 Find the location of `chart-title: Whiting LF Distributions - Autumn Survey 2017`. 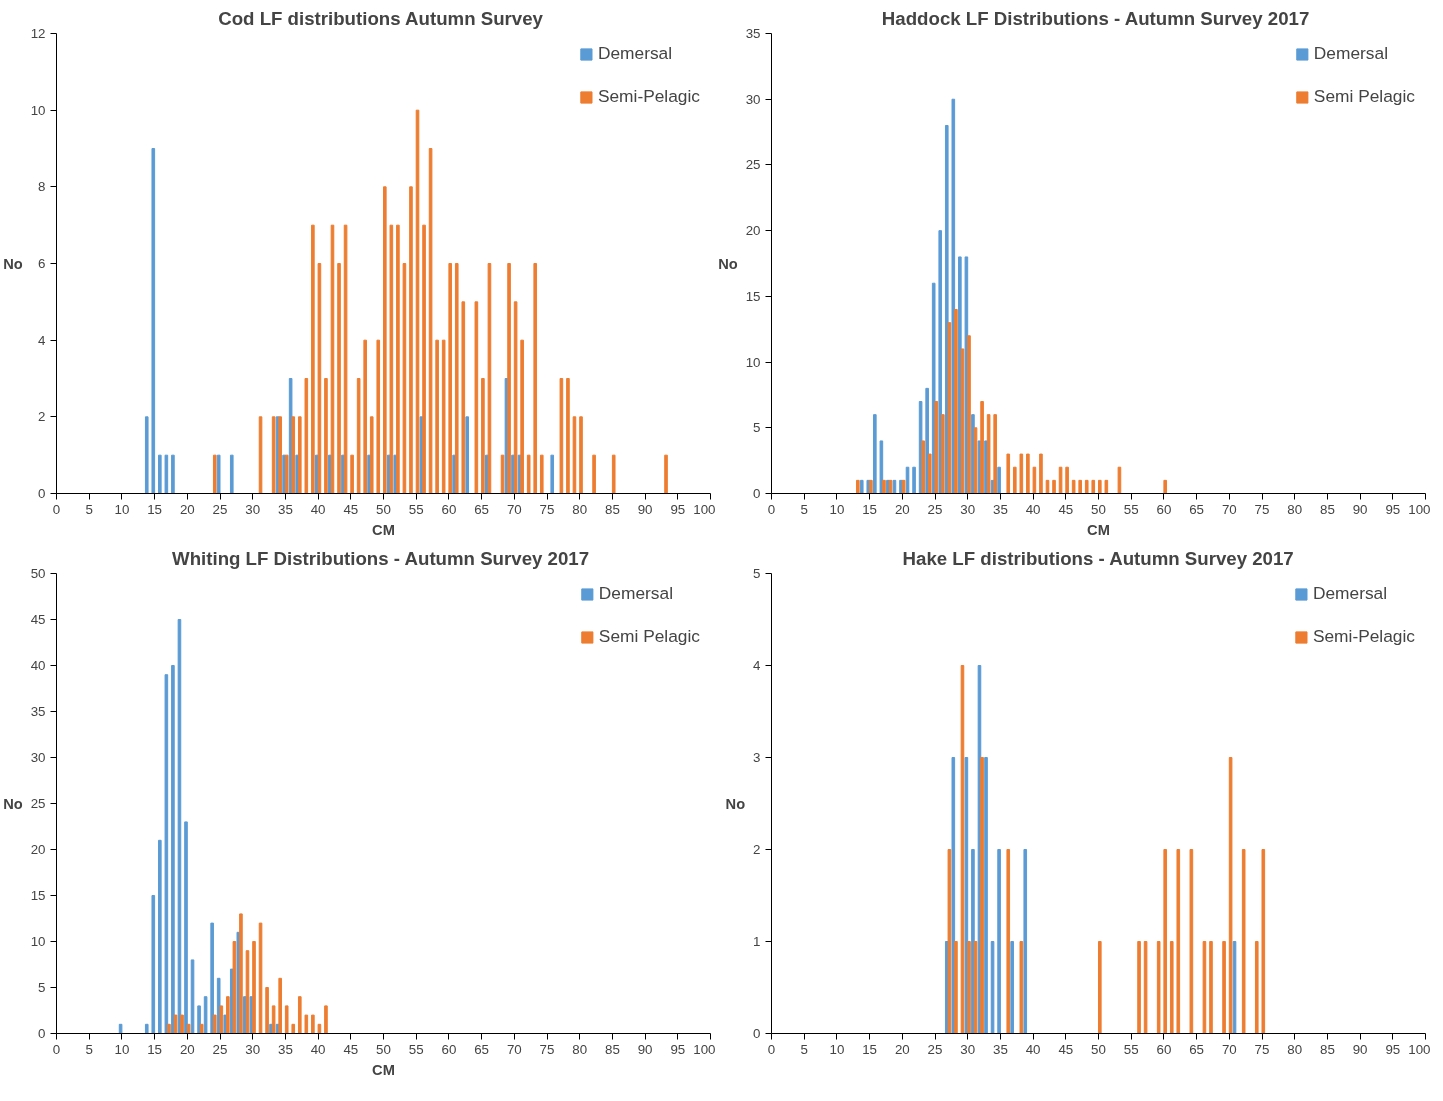

chart-title: Whiting LF Distributions - Autumn Survey 2017 is located at coordinates (381, 558).